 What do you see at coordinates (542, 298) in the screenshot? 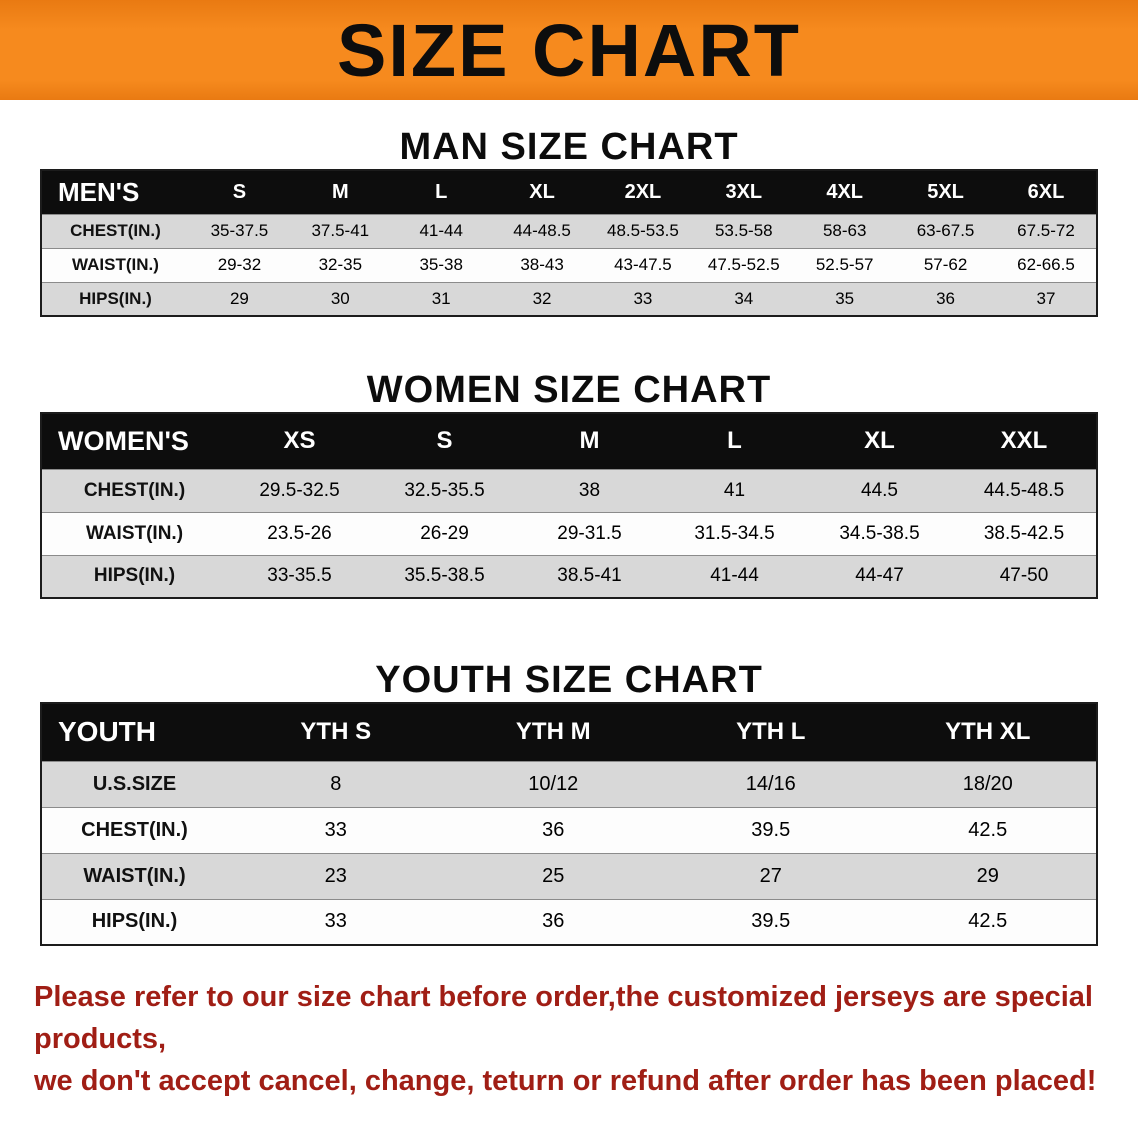
I see `table-cell: 32` at bounding box center [542, 298].